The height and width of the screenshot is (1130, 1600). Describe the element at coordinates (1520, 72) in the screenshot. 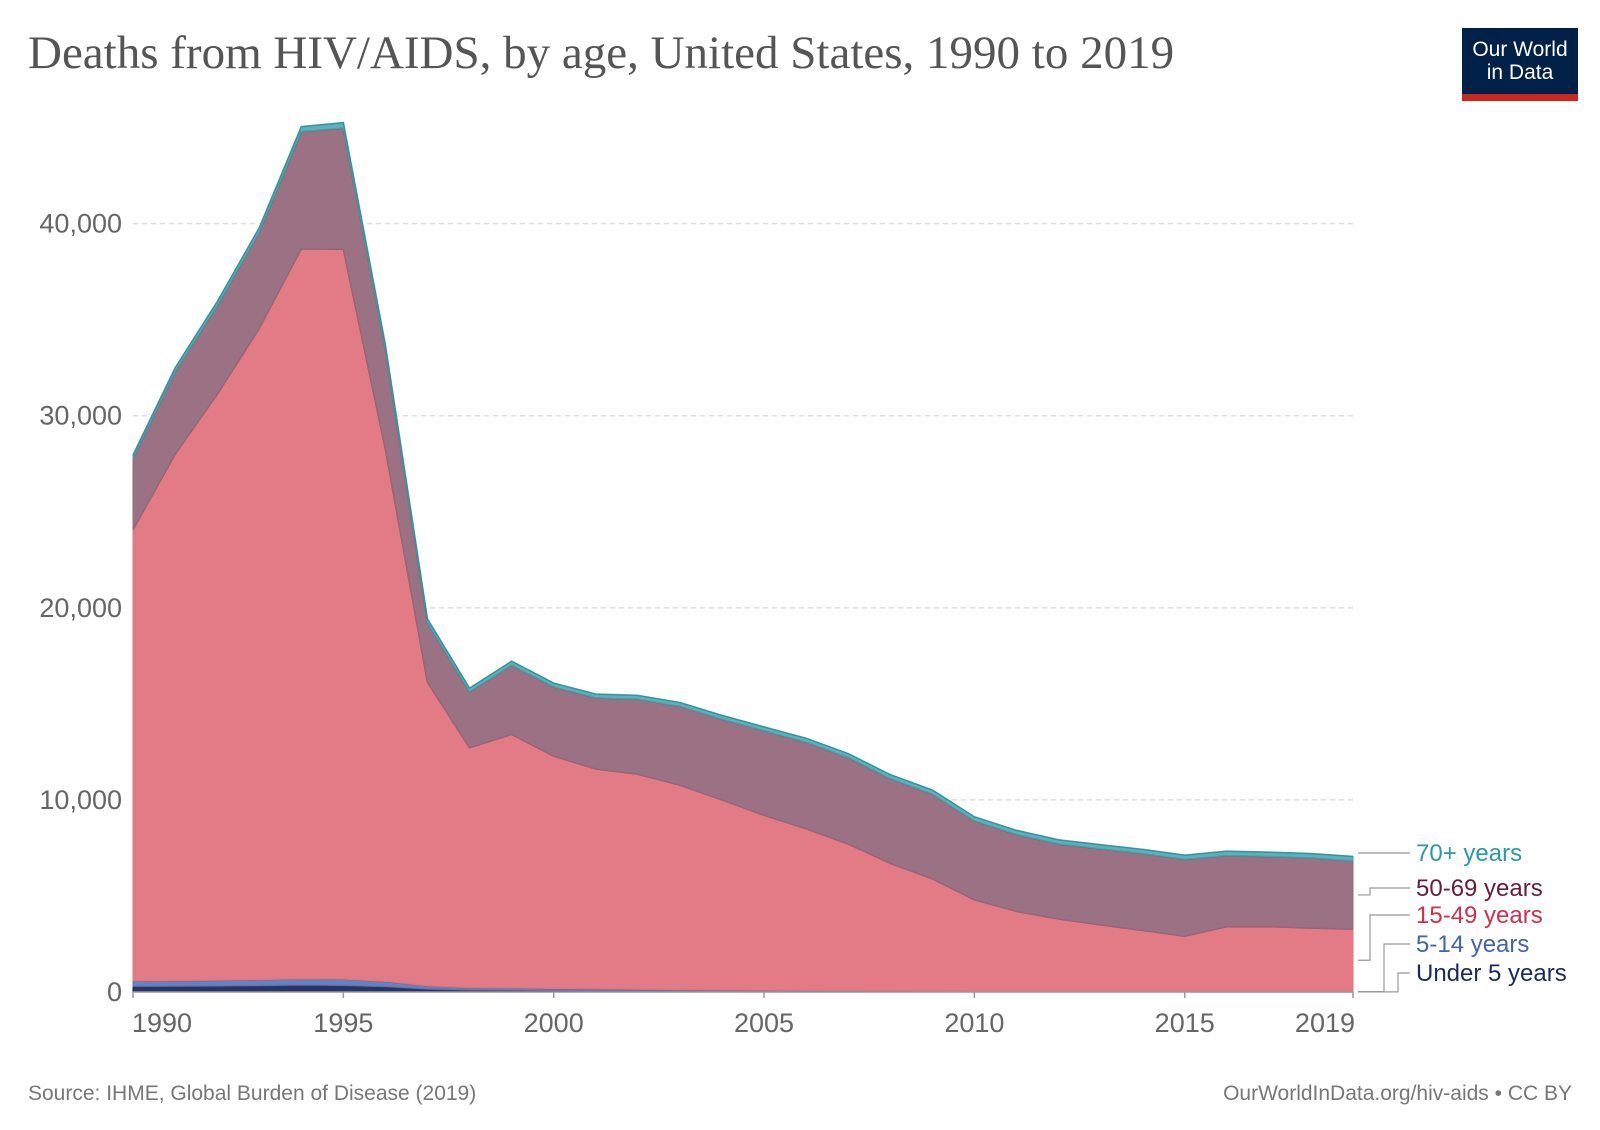

I see `logo-line-2: in Data` at that location.